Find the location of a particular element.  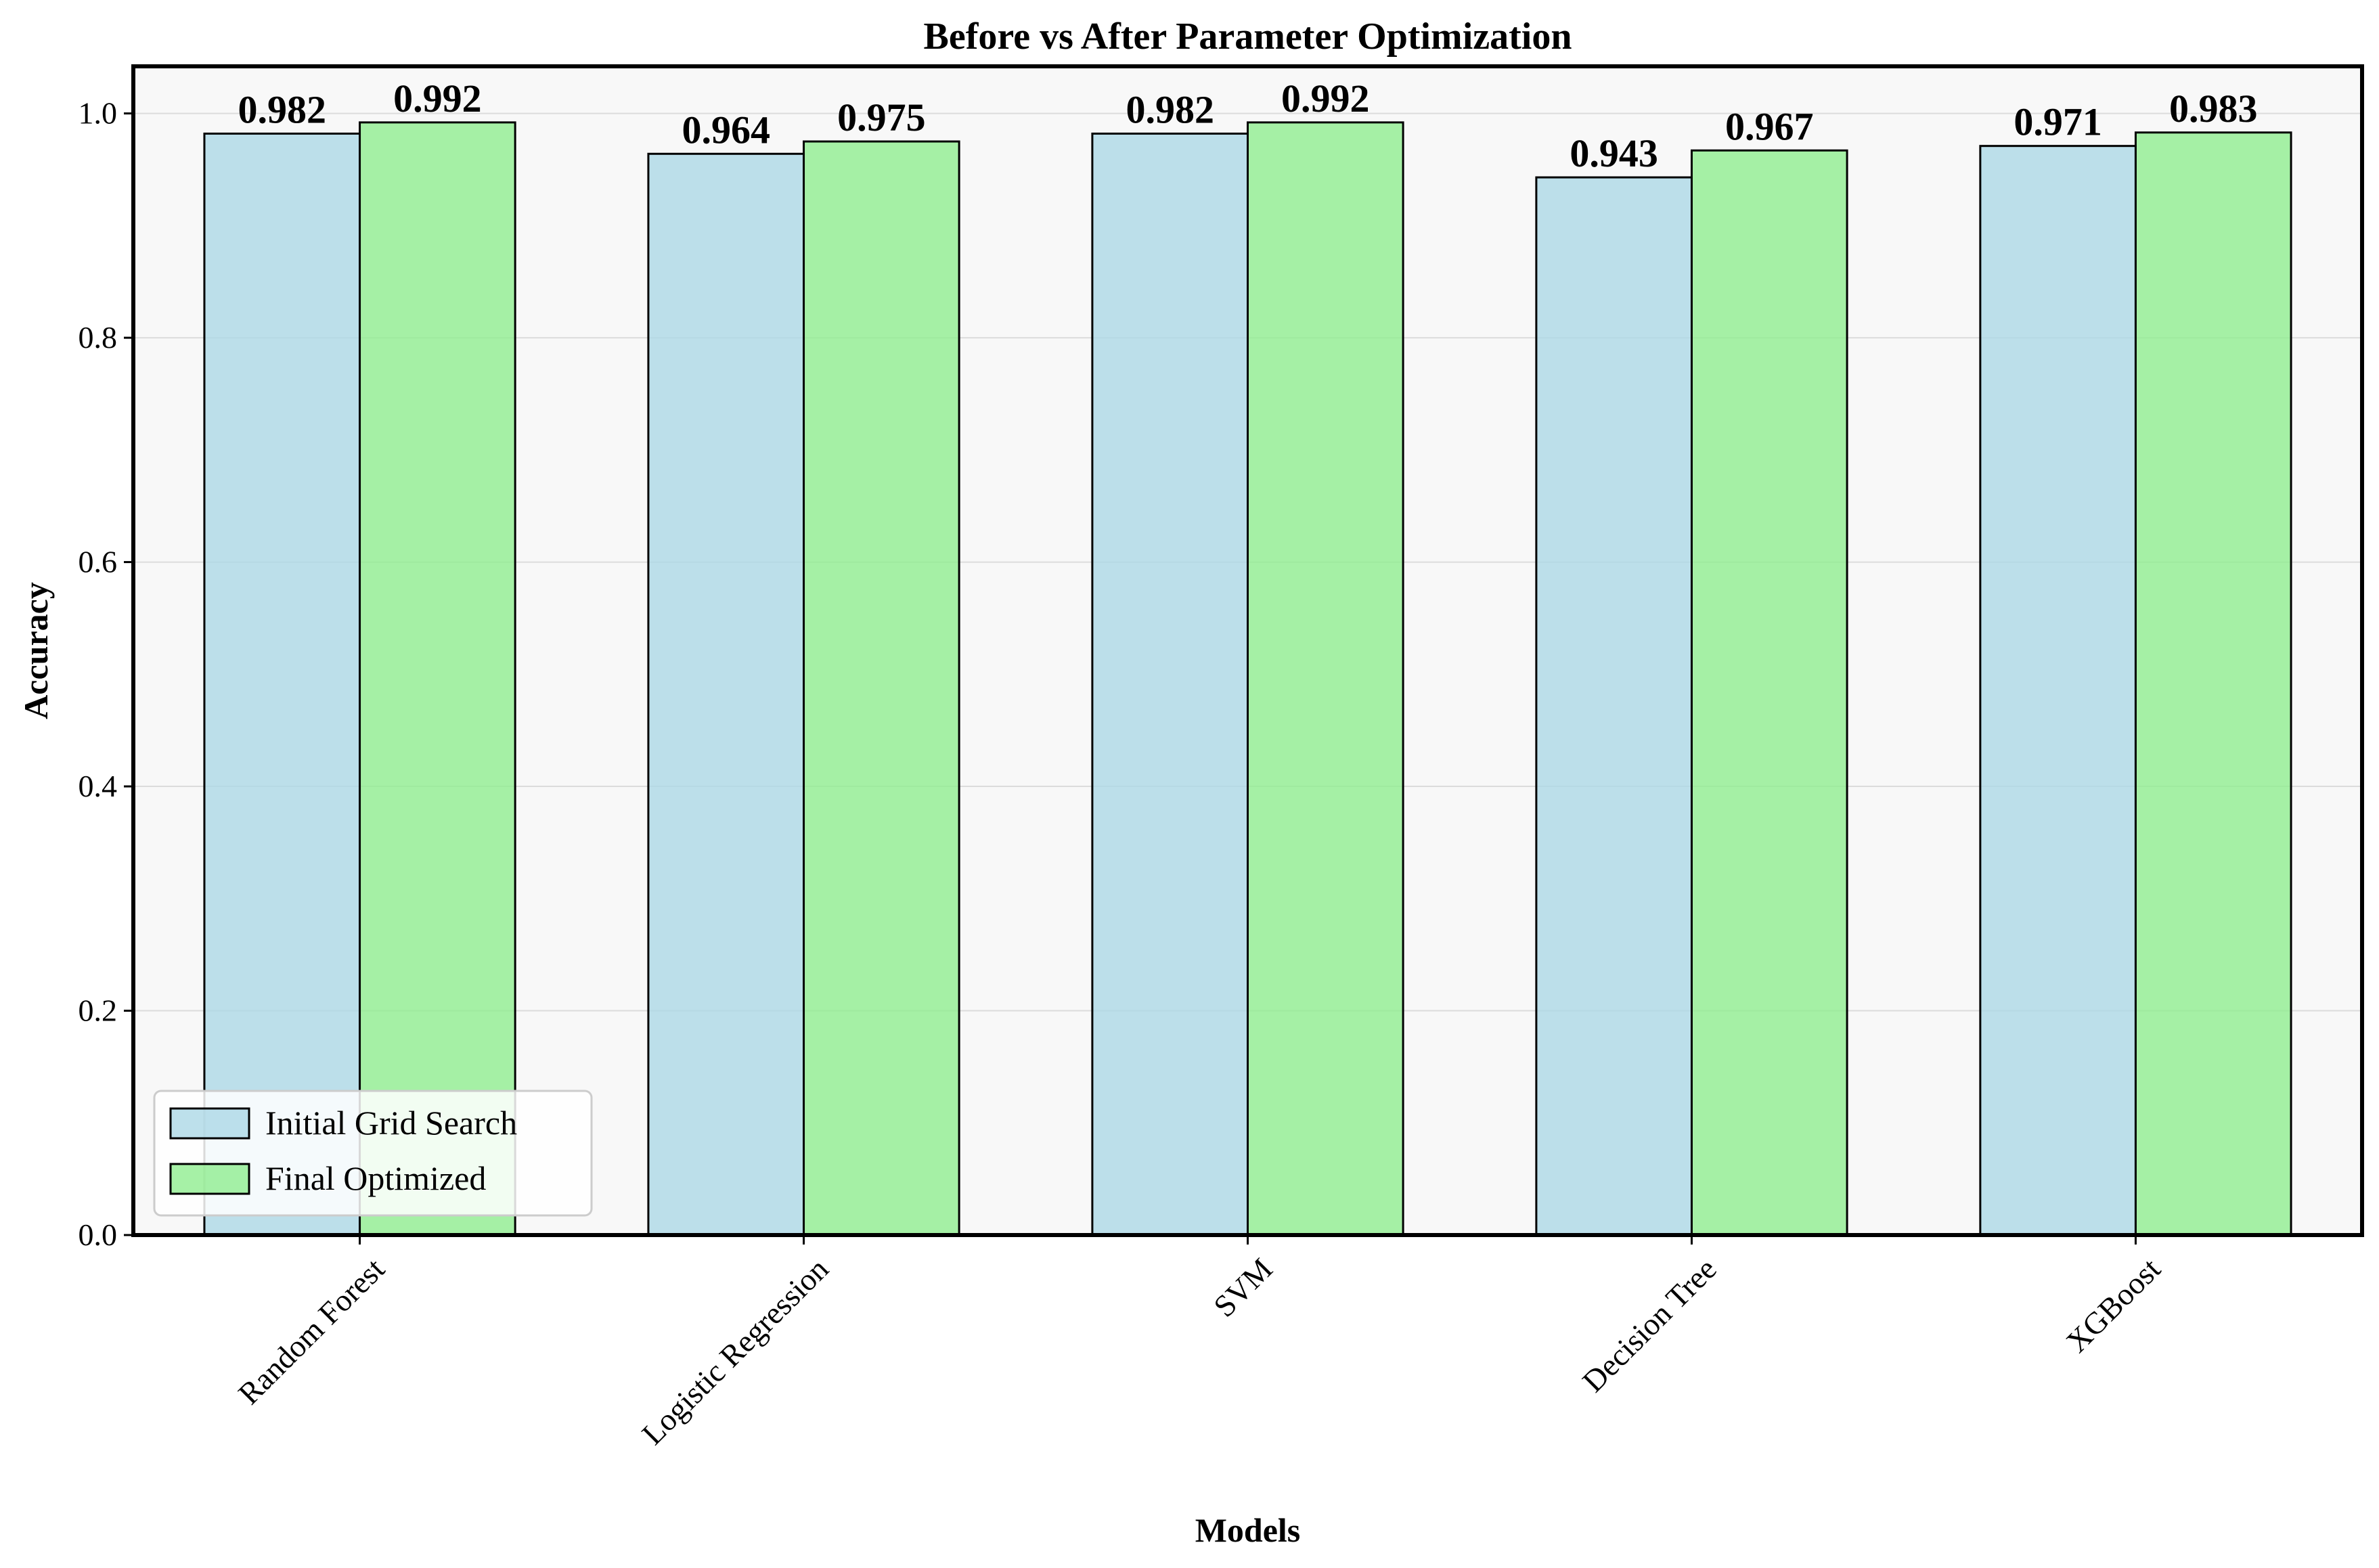

x-tick-label: Decision Tree is located at coordinates (1649, 1325).